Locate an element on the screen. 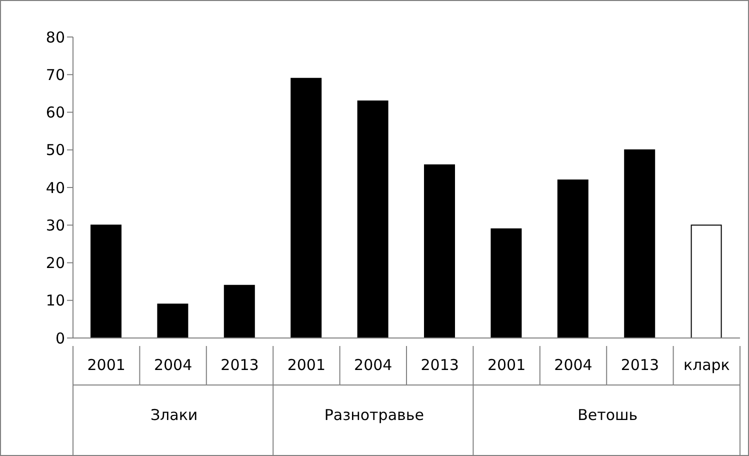 This screenshot has width=749, height=456. y-tick-label: 50 is located at coordinates (55, 150).